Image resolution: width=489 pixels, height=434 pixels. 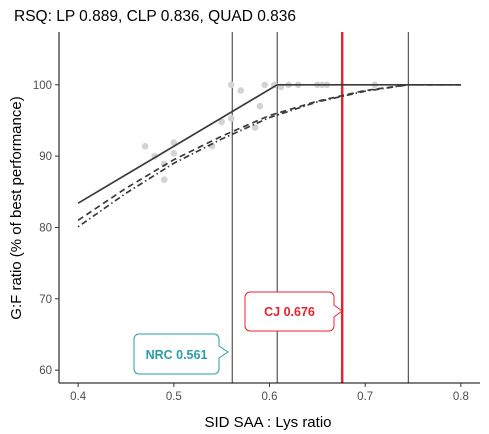 I want to click on y-tick-label-3: 90, so click(x=45, y=157).